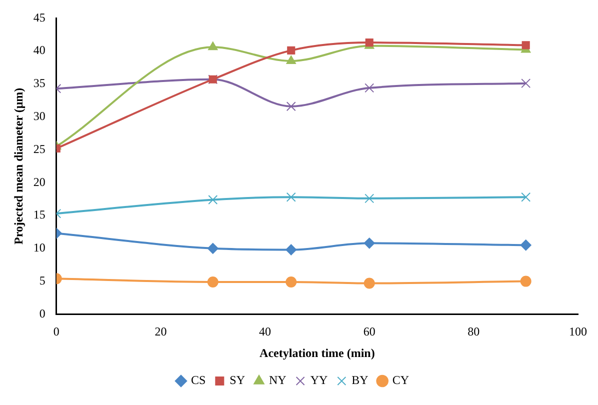 This screenshot has width=598, height=405. I want to click on legend-label: CS, so click(198, 380).